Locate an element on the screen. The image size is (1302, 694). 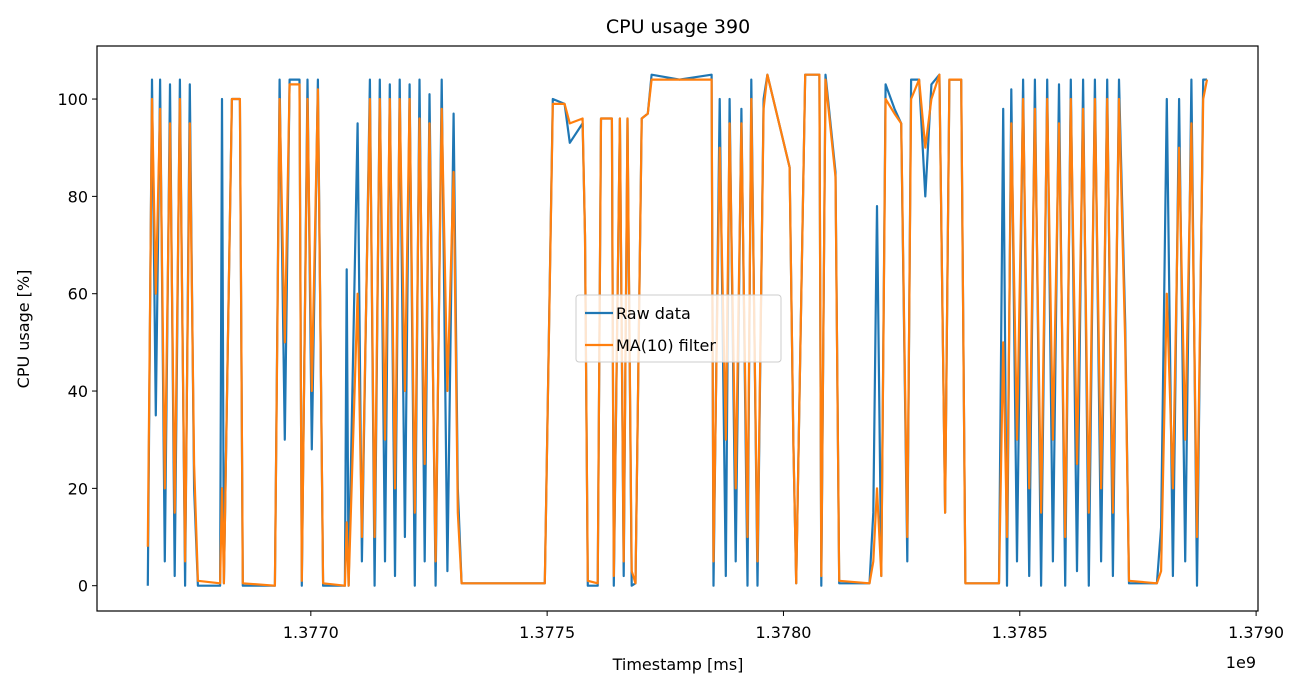
y-tick-label: 40 is located at coordinates (78, 391).